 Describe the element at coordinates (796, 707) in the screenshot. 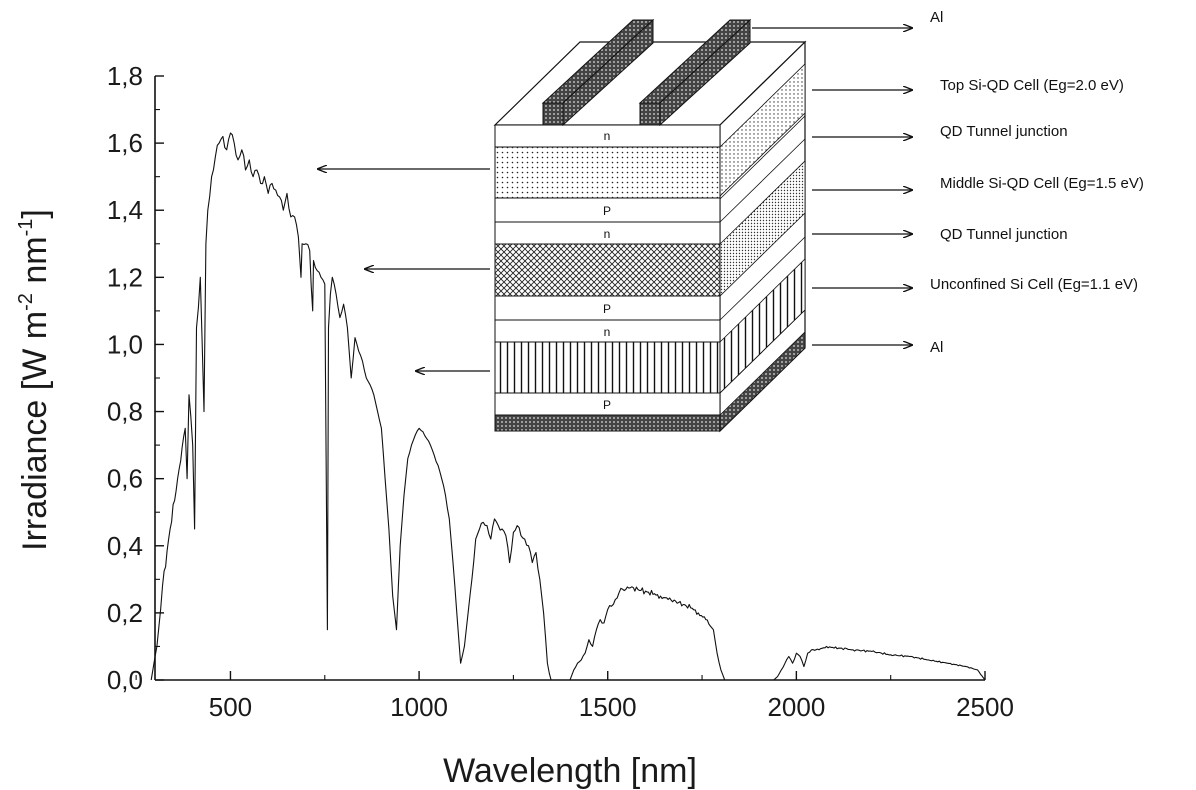

I see `x-tick-label: 2000` at that location.